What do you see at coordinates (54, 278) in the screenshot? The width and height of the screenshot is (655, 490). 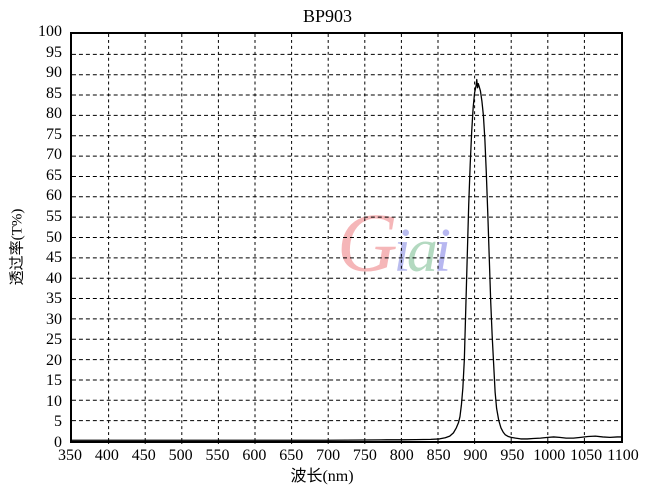 I see `y-tick-label: 40` at bounding box center [54, 278].